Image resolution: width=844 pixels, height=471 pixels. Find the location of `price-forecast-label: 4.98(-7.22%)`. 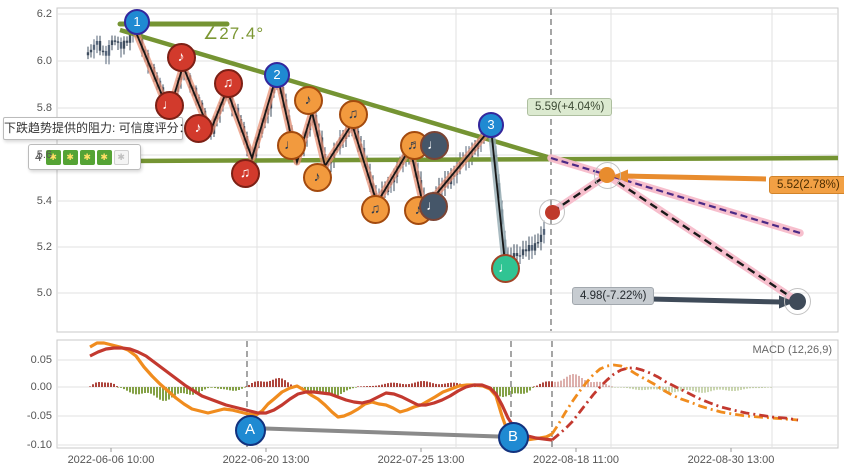

price-forecast-label: 4.98(-7.22%) is located at coordinates (613, 296).